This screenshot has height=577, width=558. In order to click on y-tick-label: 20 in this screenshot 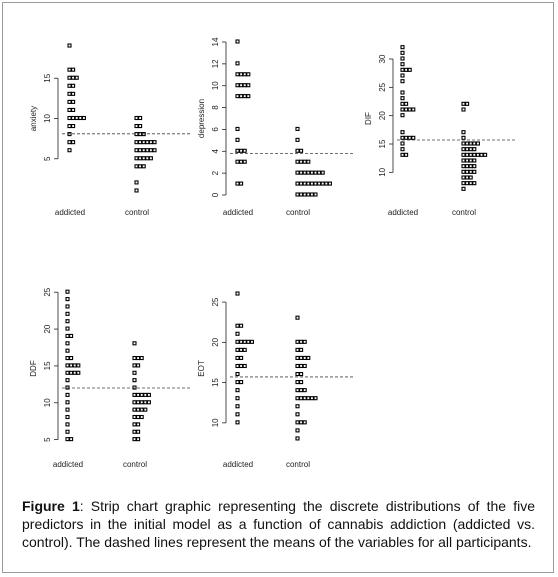, I will do `click(47, 328)`.